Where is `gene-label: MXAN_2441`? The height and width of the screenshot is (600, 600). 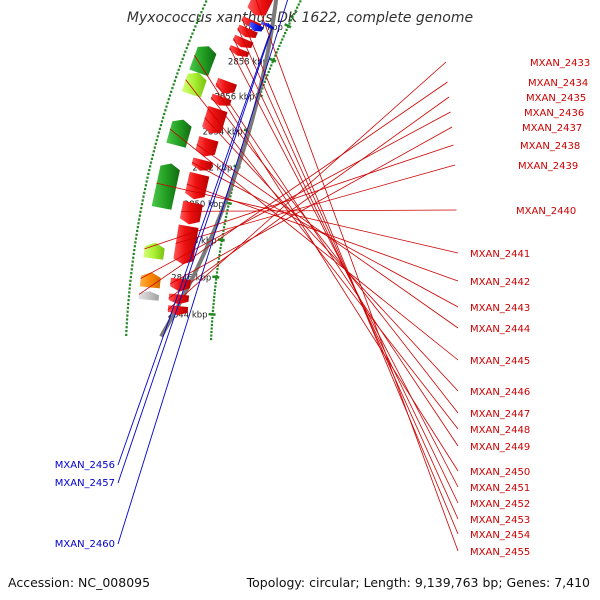 gene-label: MXAN_2441 is located at coordinates (500, 254).